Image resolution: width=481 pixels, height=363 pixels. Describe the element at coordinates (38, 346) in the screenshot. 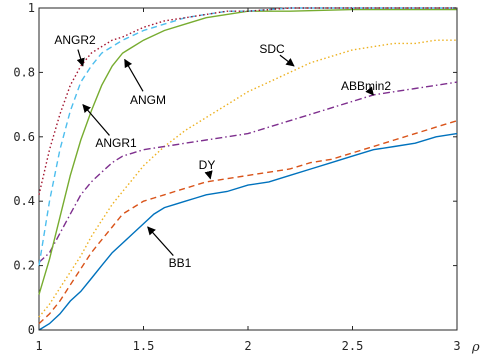

I see `x-tick-label: 1` at that location.